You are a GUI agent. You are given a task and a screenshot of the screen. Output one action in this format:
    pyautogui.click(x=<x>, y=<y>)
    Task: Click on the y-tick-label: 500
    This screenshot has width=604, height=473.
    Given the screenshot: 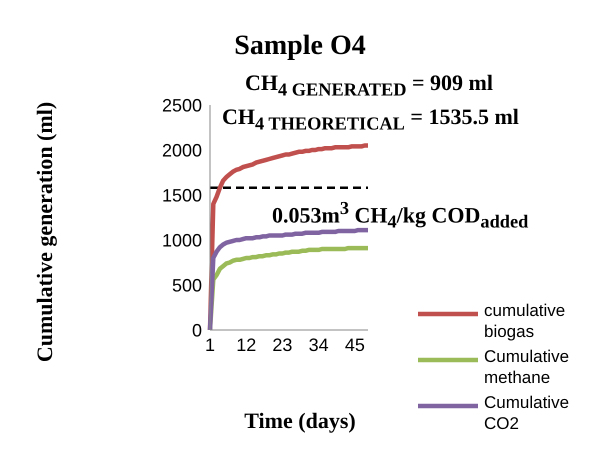 What is the action you would take?
    pyautogui.click(x=187, y=285)
    